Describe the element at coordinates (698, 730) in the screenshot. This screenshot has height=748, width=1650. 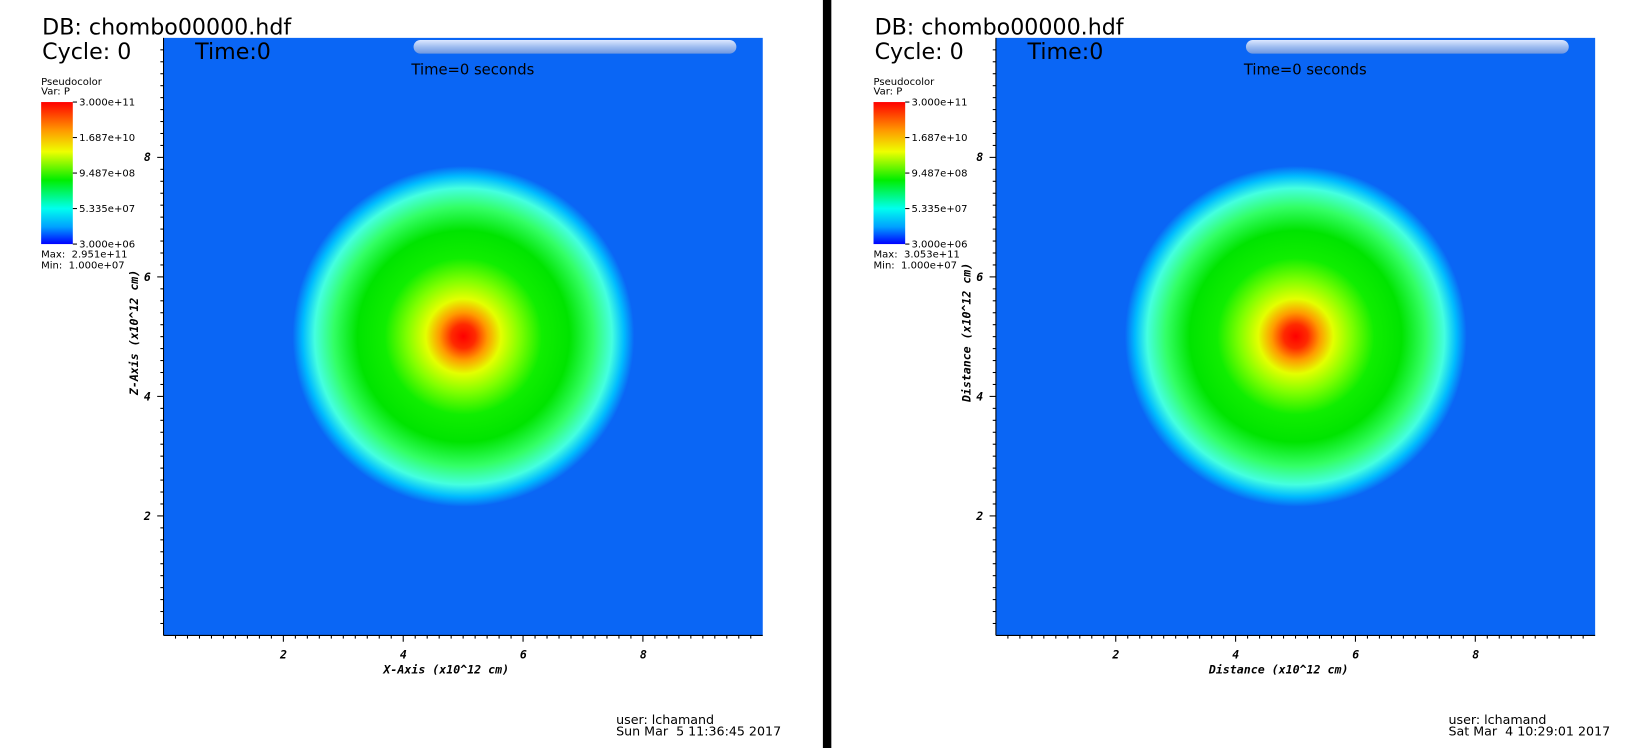
I see `timestamp: Sun Mar 5 11:36:45 2017` at that location.